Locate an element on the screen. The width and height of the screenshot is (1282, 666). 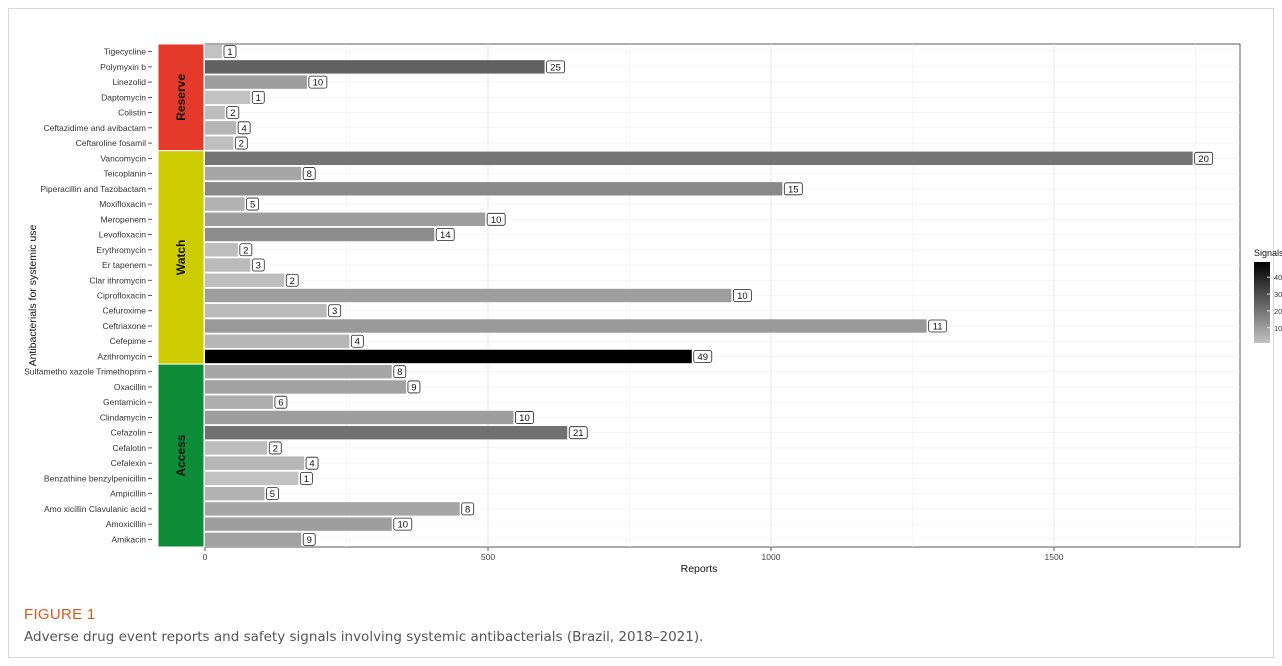
category-label: Erythromycin is located at coordinates (121, 250).